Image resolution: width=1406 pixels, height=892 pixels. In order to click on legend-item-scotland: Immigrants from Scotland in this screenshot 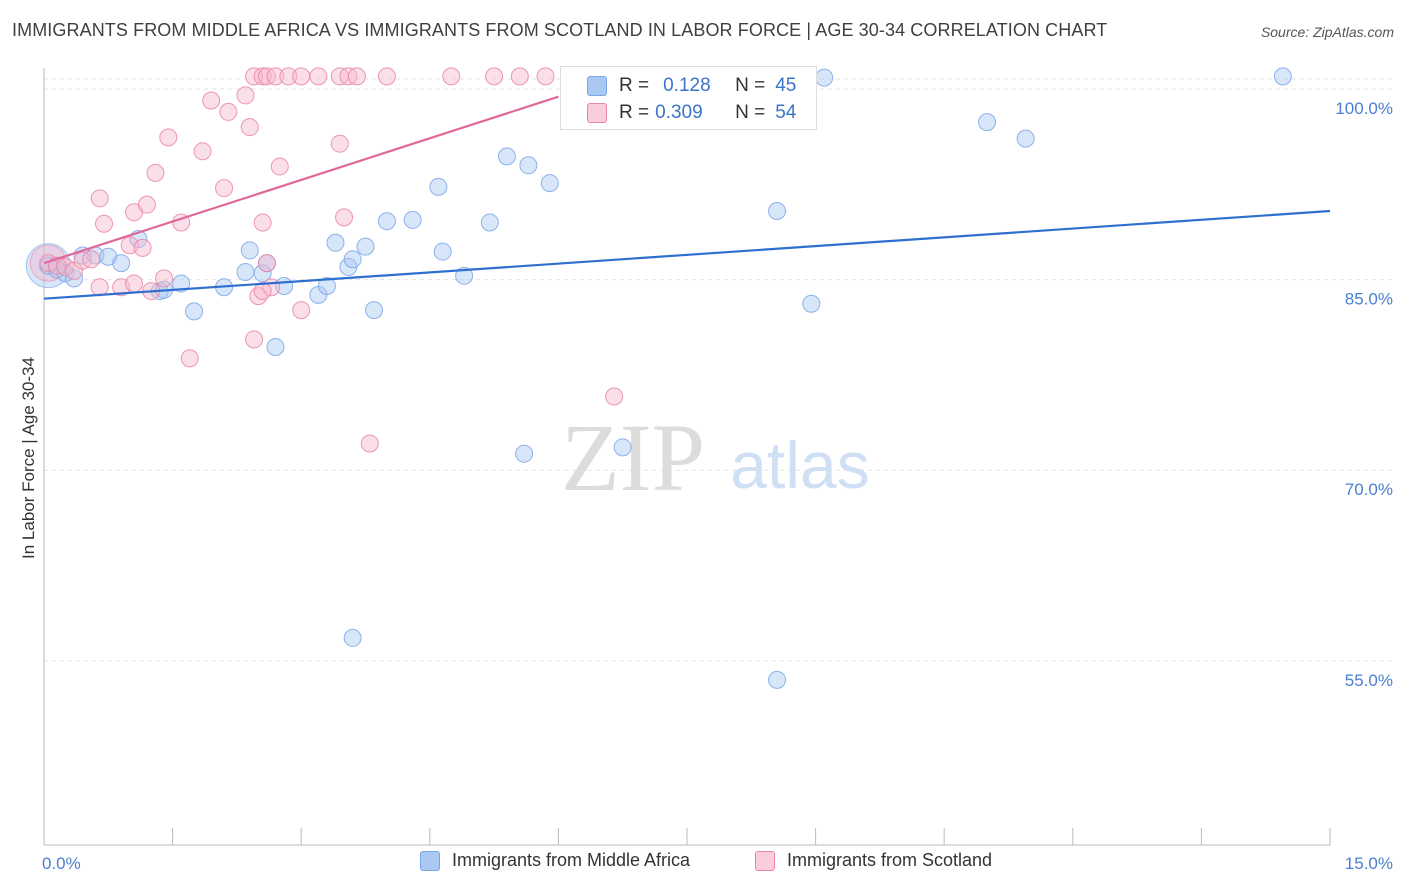, I will do `click(873, 860)`.